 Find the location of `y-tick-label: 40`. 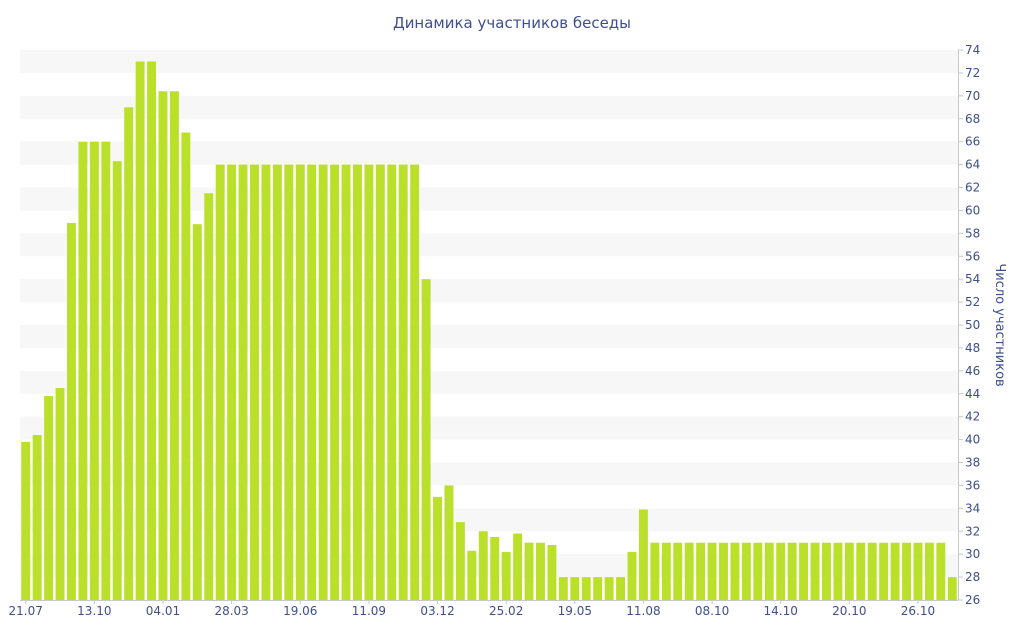

y-tick-label: 40 is located at coordinates (972, 440).